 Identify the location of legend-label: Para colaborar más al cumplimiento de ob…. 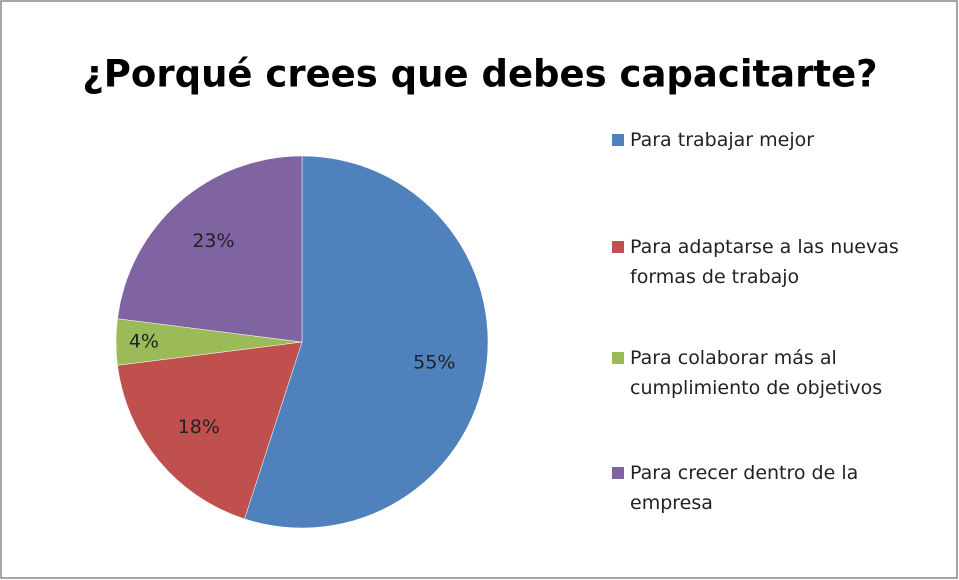
(756, 373).